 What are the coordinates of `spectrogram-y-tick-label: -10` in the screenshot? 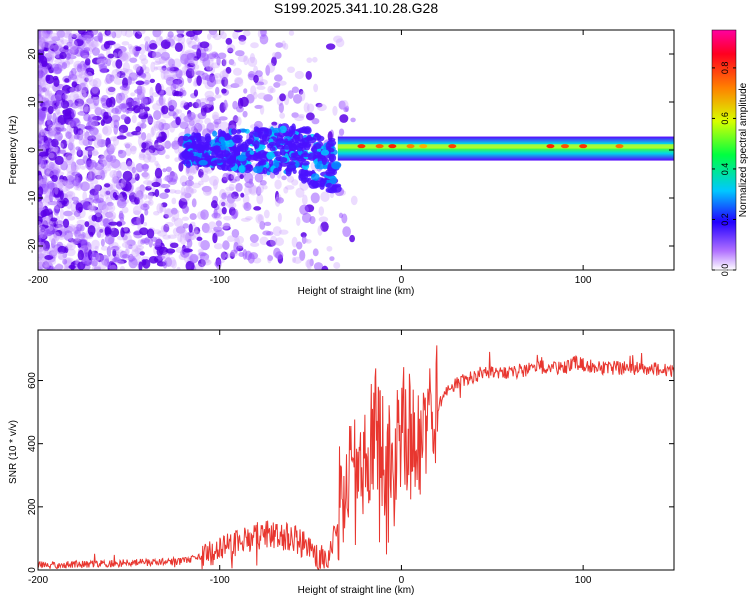 It's located at (32, 197).